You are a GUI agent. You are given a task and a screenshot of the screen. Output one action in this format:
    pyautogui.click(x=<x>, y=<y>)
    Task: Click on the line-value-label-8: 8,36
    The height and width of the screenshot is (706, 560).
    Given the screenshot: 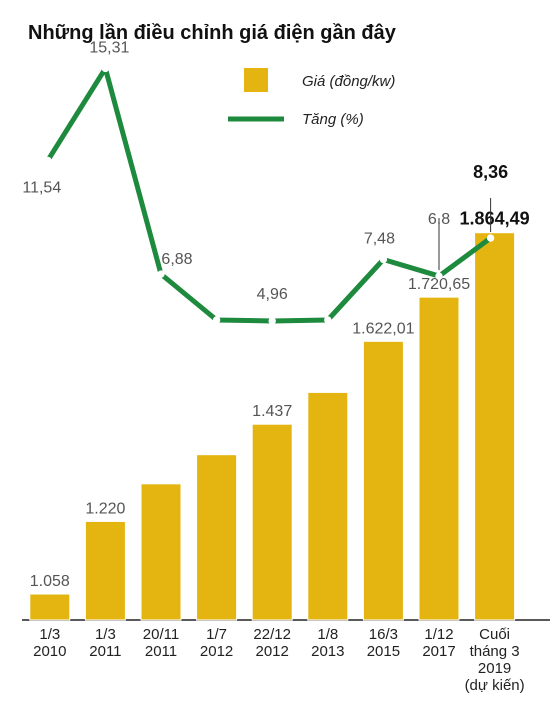 What is the action you would take?
    pyautogui.click(x=490, y=172)
    